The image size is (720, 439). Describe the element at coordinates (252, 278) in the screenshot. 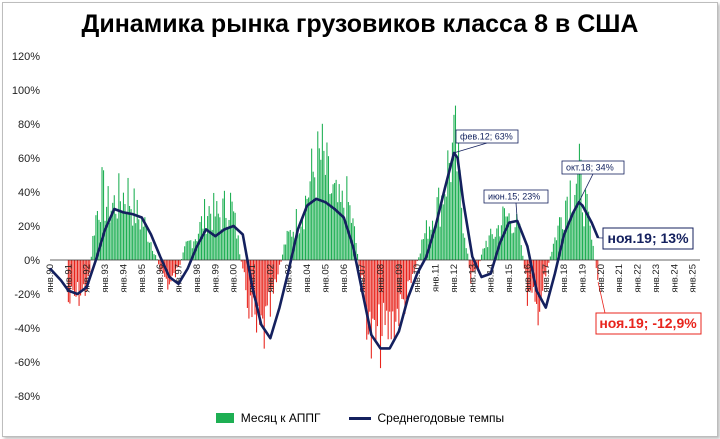

I see `x-tick-label: янв.01` at that location.